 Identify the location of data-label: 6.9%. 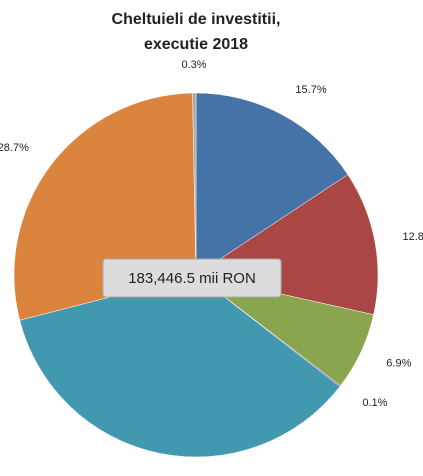
(398, 364).